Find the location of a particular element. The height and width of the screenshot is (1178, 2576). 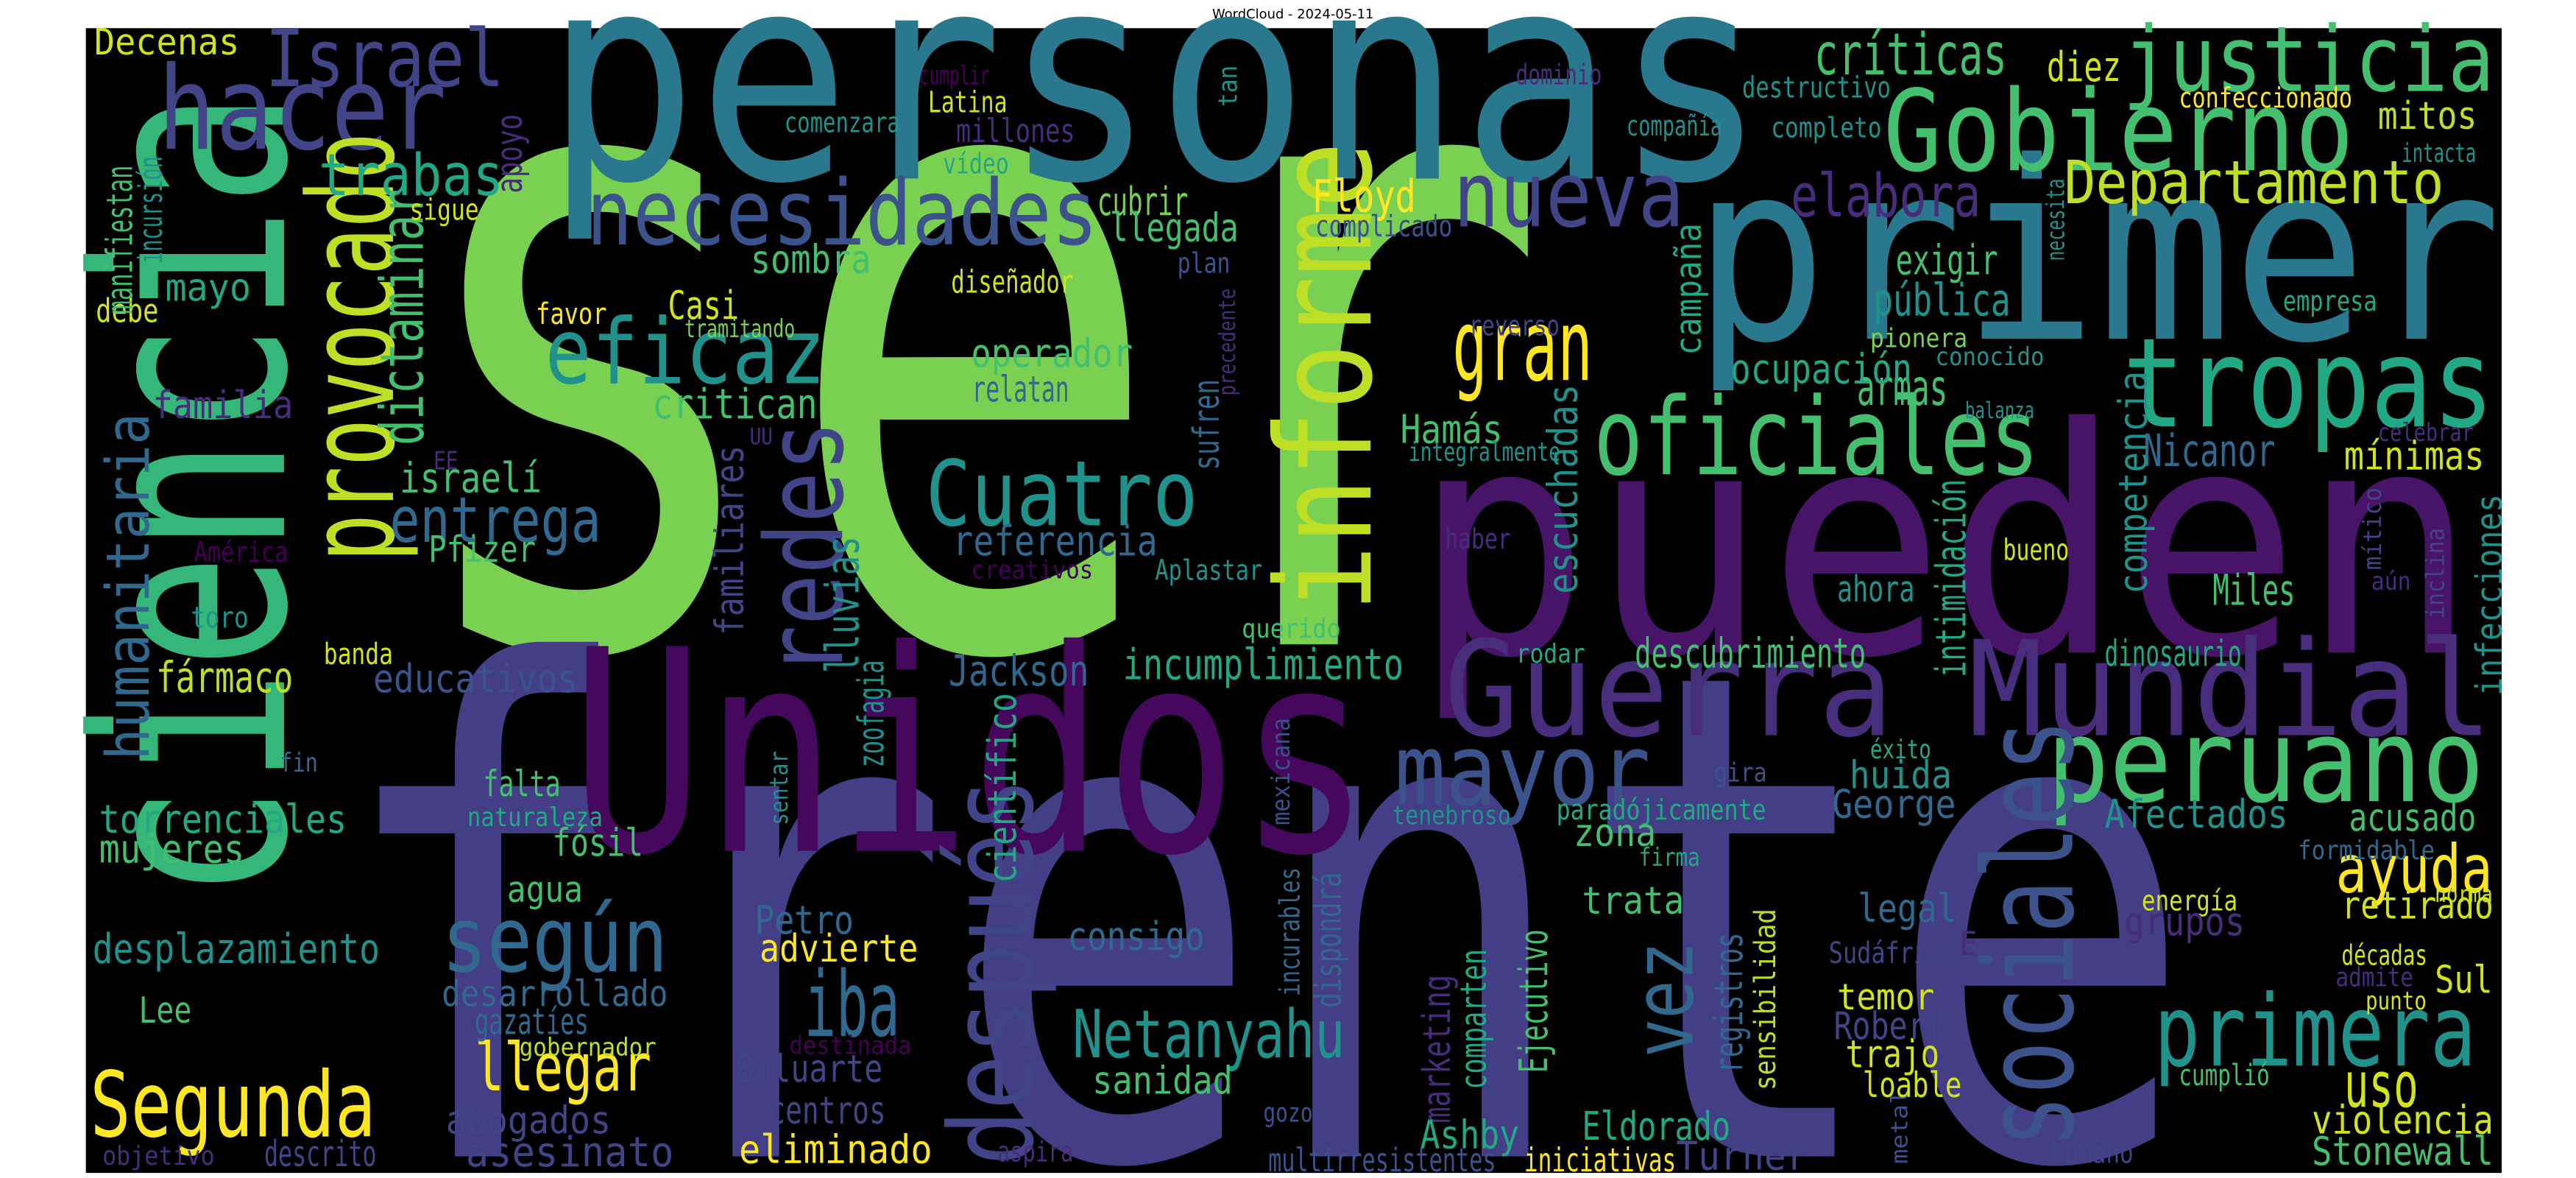

word: EE is located at coordinates (447, 460).